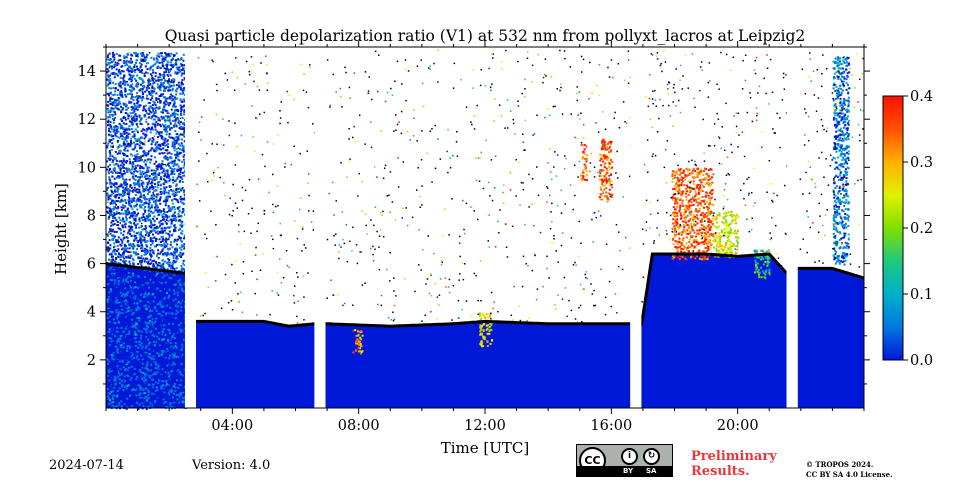  I want to click on colorbar-tick-label: 0.1, so click(921, 295).